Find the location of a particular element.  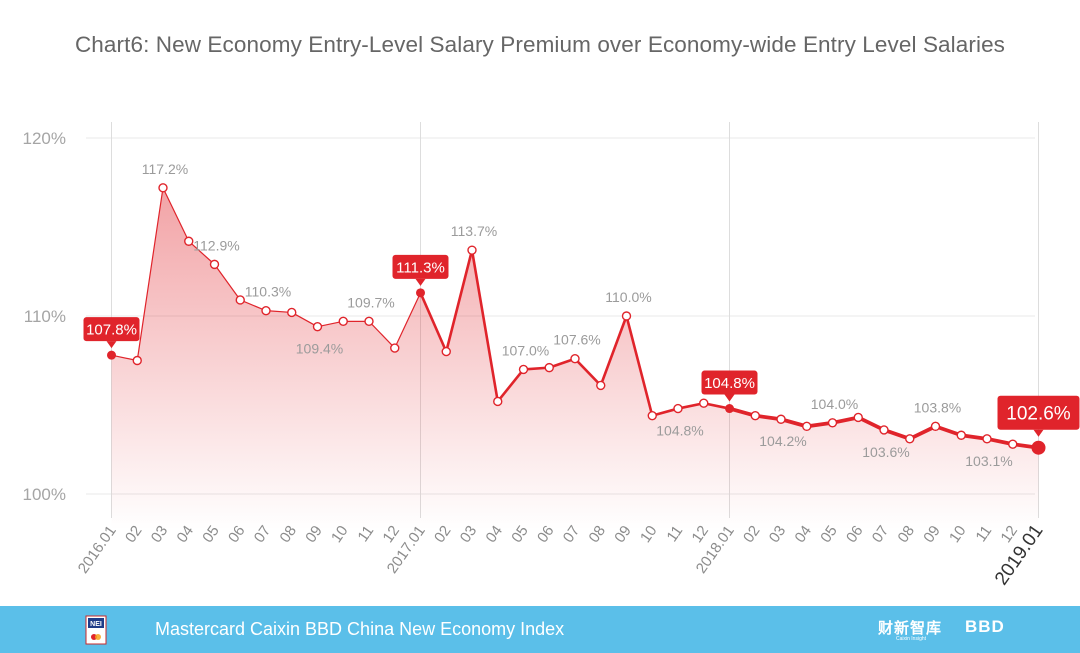

callout: 107.8% is located at coordinates (111, 333).